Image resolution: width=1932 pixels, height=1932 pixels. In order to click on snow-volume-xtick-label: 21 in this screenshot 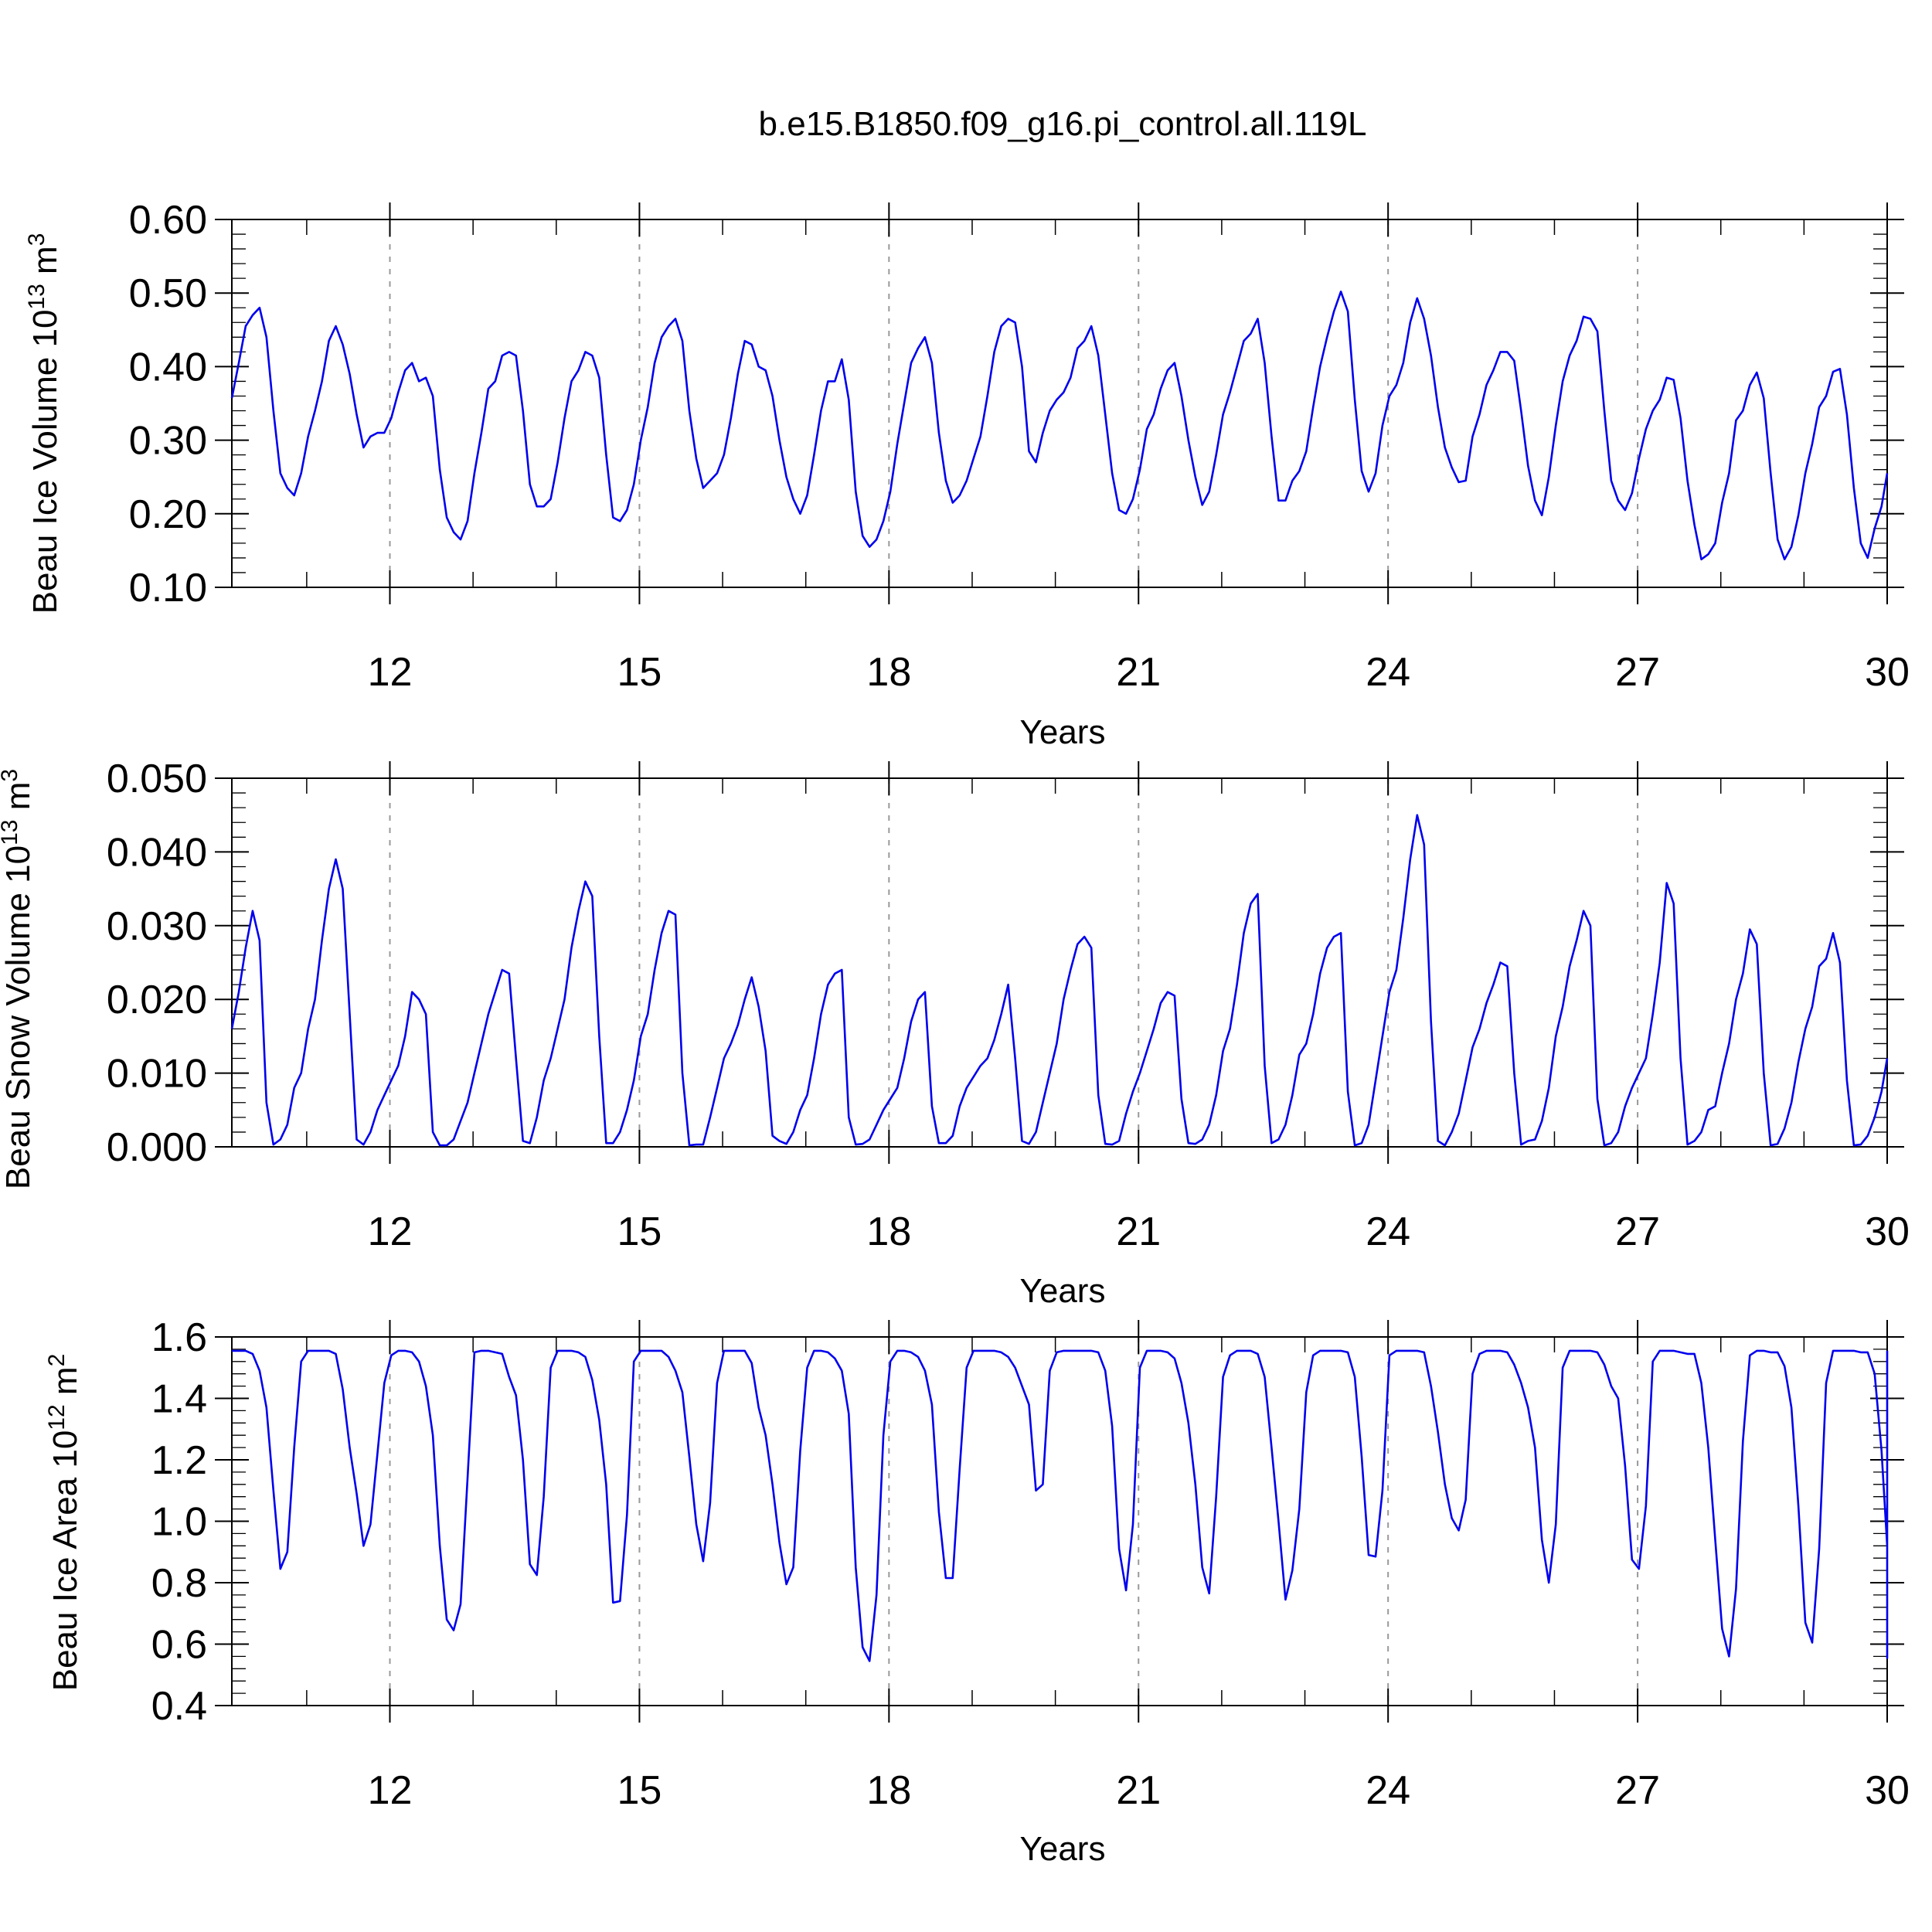, I will do `click(1138, 1232)`.